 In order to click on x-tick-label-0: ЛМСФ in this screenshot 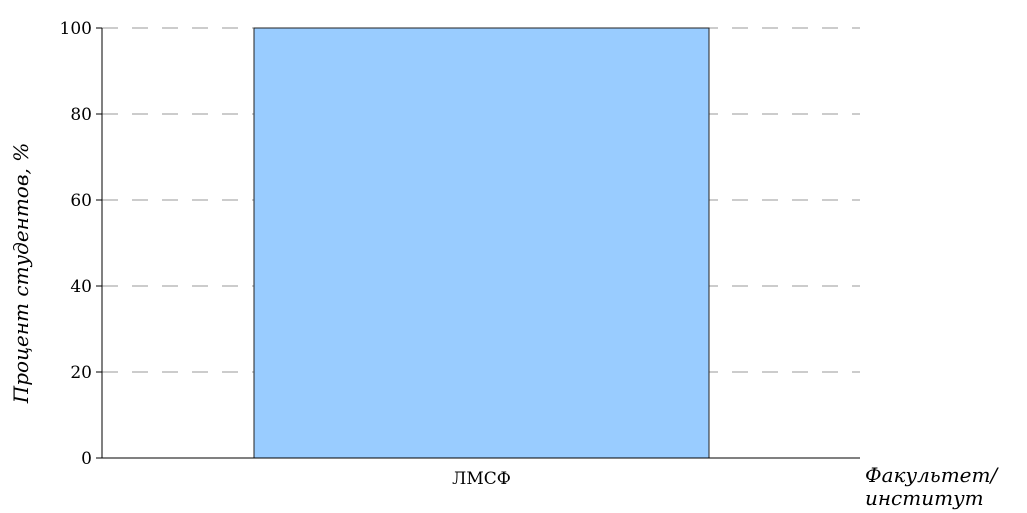, I will do `click(481, 479)`.